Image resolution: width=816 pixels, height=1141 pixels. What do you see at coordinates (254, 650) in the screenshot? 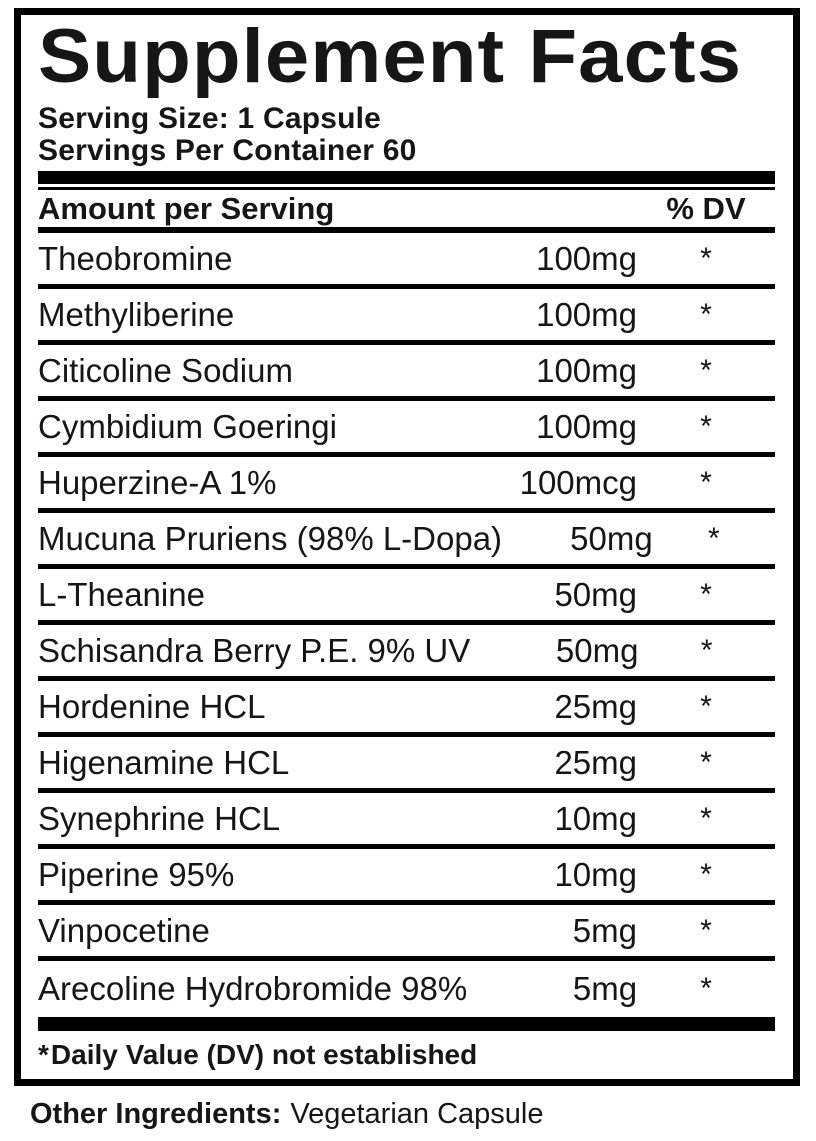
I see `ingredient-name: Schisandra Berry P.E. 9% UV` at bounding box center [254, 650].